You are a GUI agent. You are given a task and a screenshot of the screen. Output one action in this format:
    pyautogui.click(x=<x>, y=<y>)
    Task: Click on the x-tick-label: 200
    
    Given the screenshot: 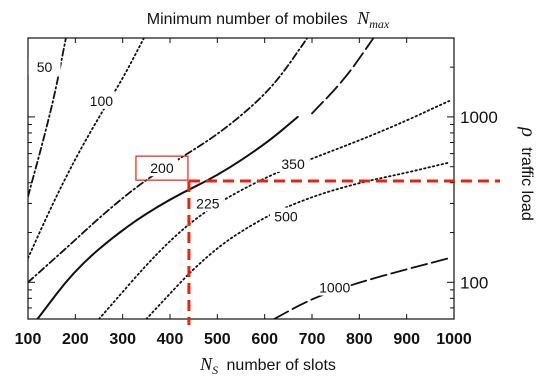 What is the action you would take?
    pyautogui.click(x=75, y=339)
    